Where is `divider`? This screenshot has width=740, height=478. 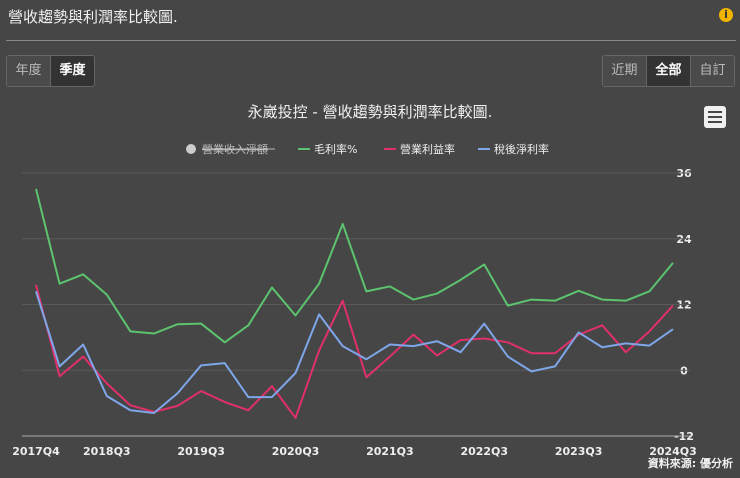
divider is located at coordinates (371, 40).